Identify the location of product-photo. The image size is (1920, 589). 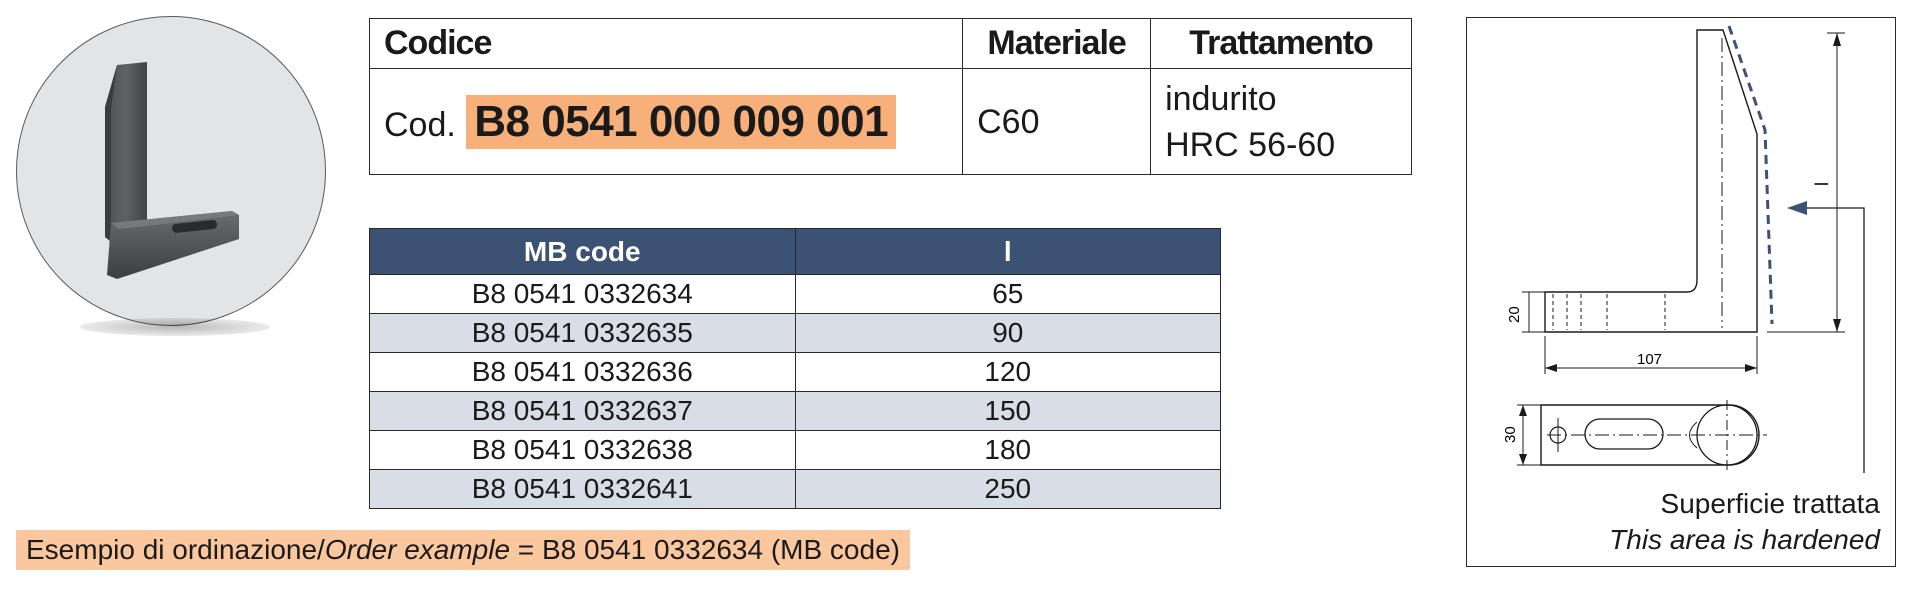
(171, 171).